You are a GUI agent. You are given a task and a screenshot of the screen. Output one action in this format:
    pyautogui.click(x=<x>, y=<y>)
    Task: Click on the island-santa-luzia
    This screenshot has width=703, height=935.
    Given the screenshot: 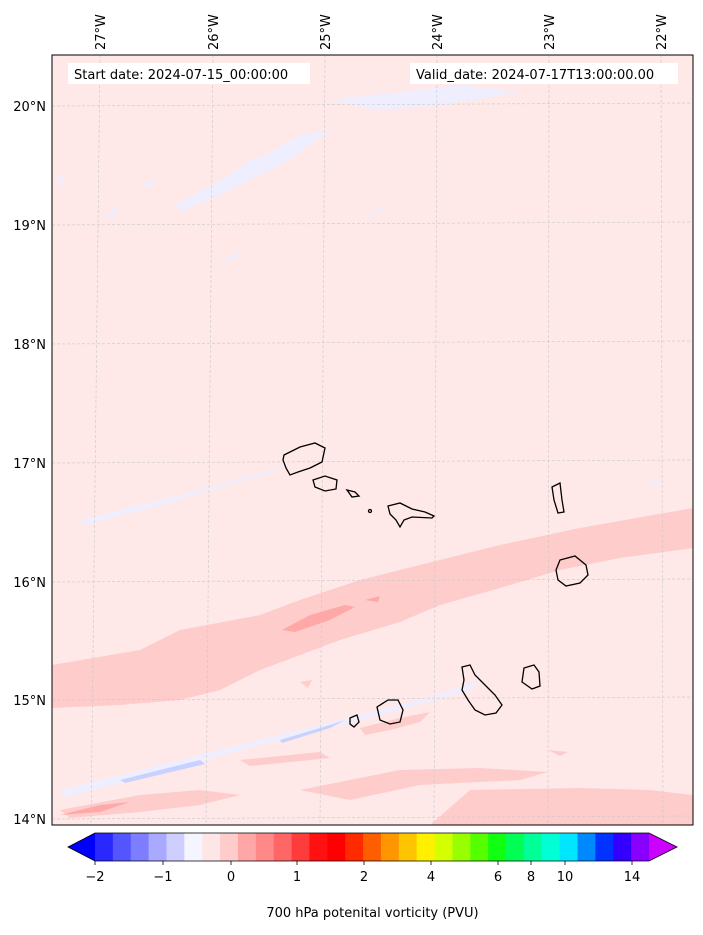 What is the action you would take?
    pyautogui.click(x=353, y=493)
    